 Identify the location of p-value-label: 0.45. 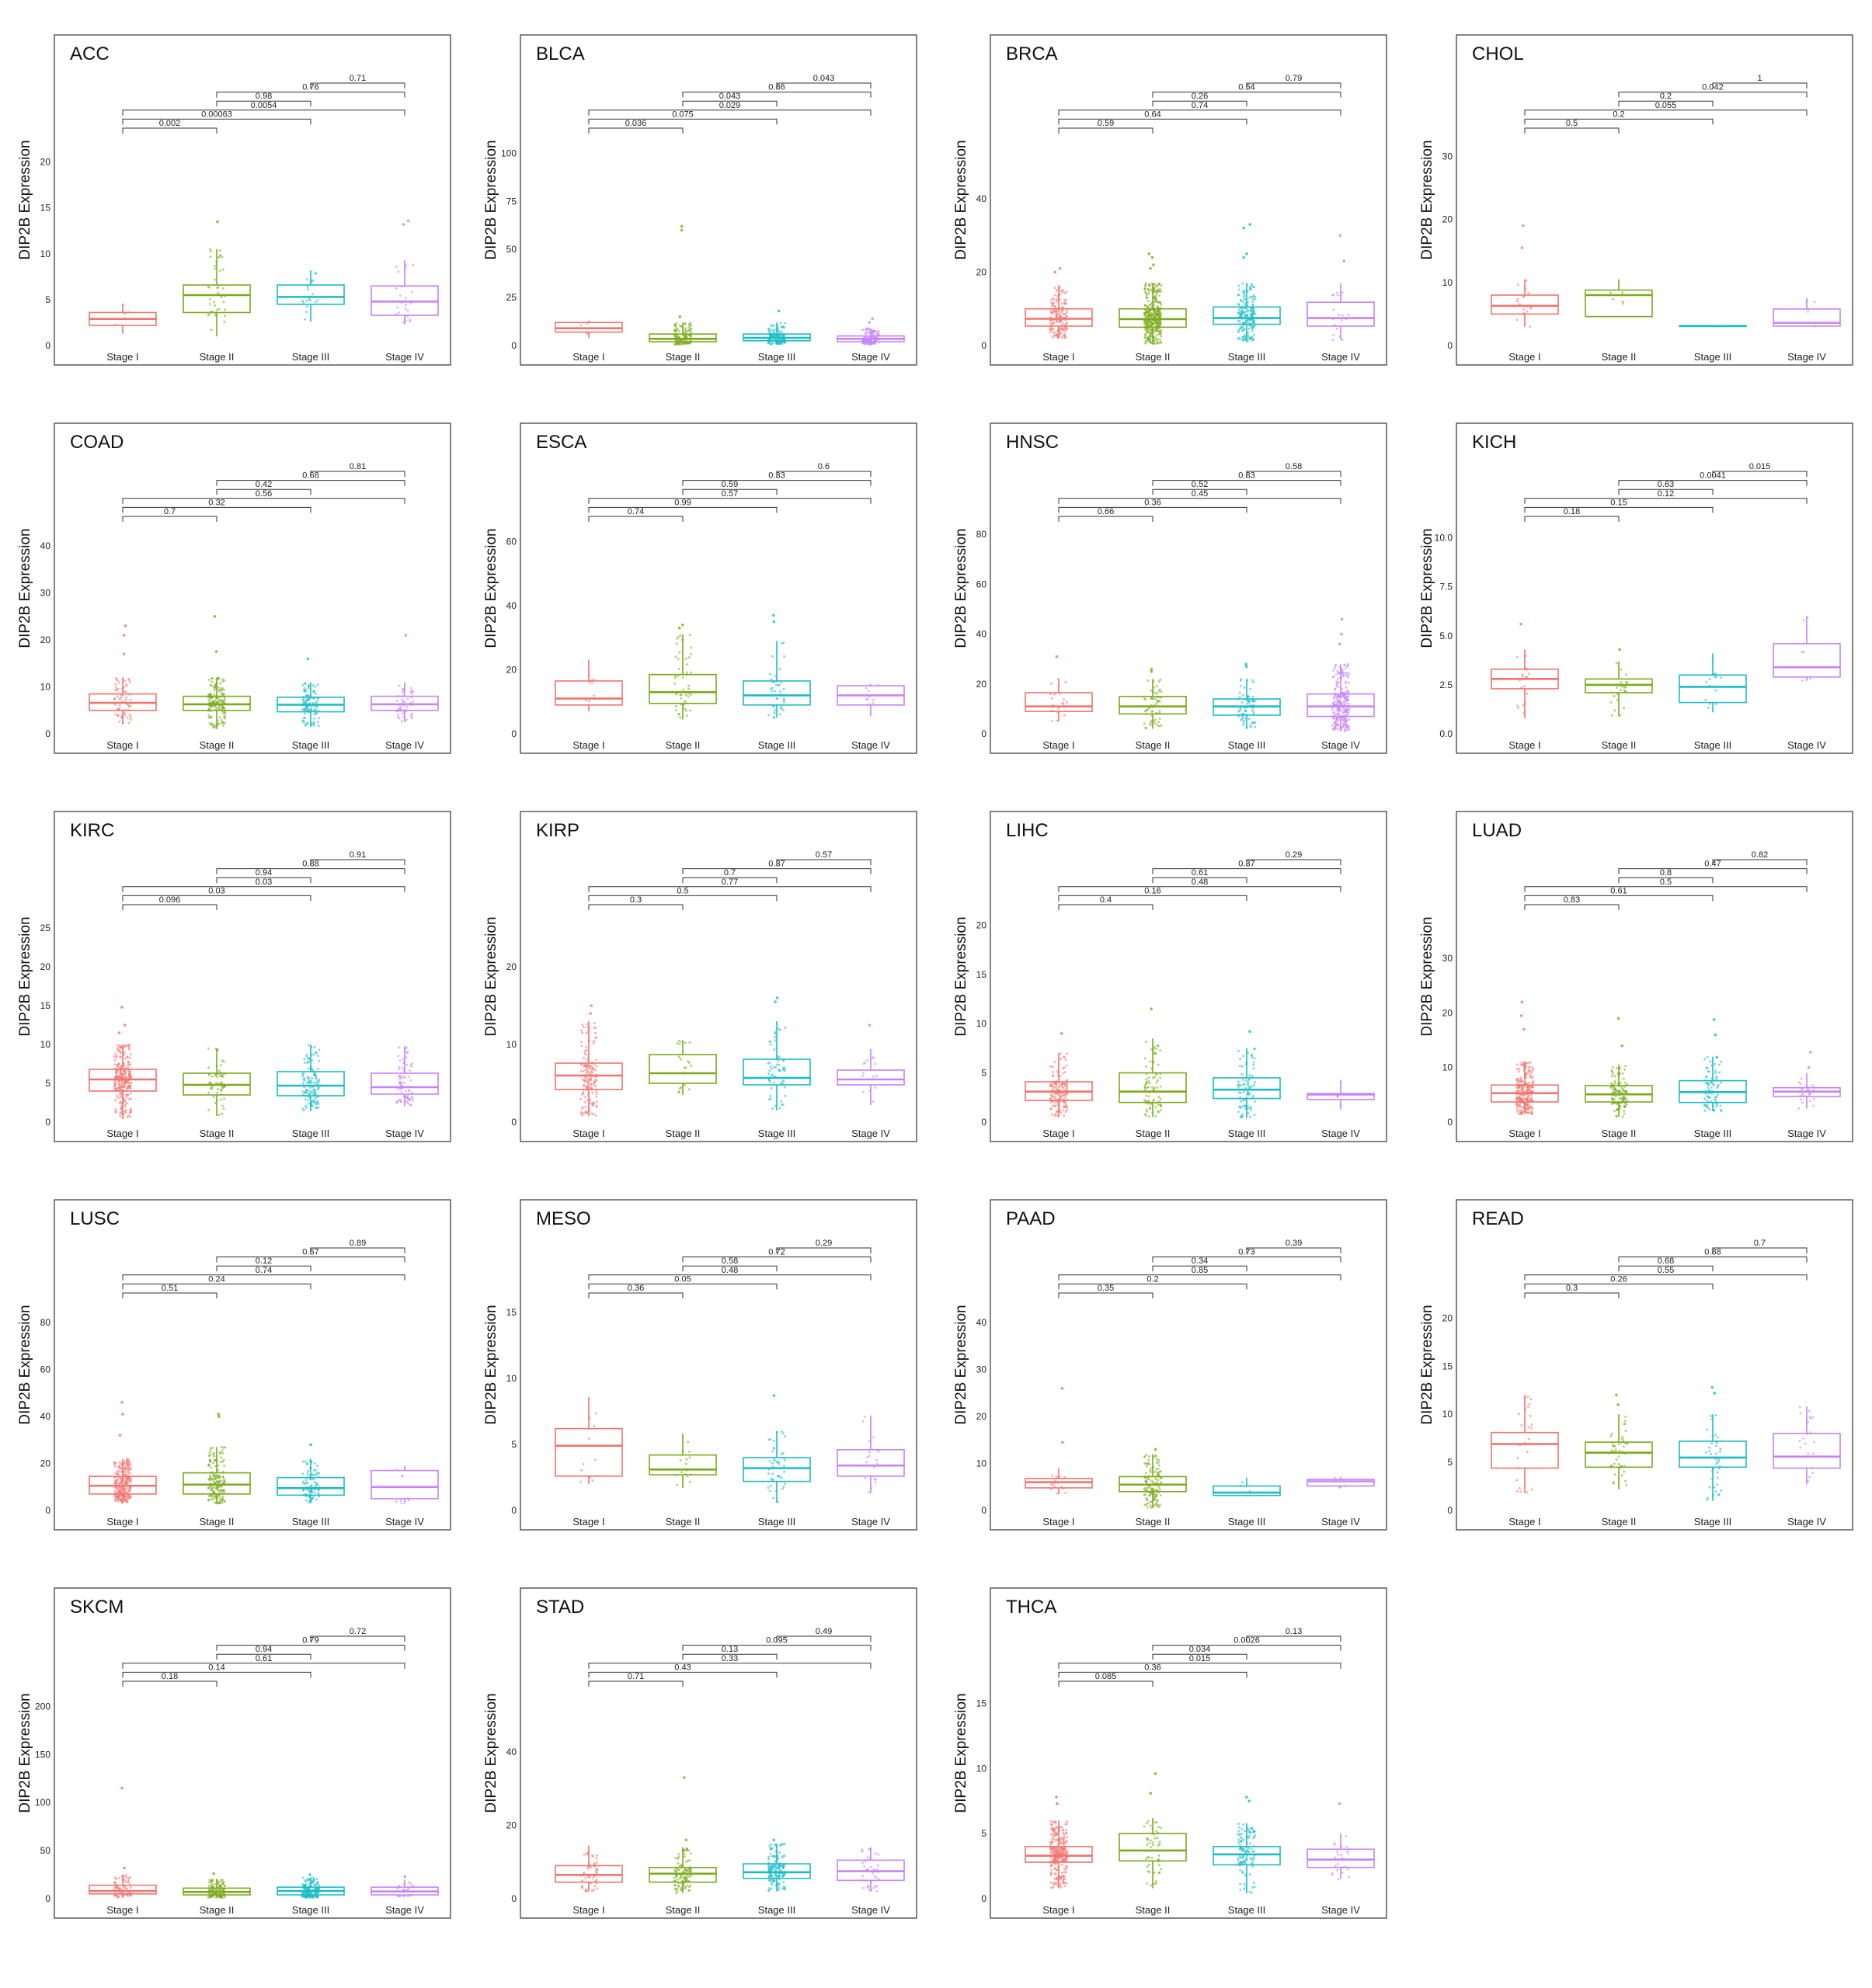
(1200, 494).